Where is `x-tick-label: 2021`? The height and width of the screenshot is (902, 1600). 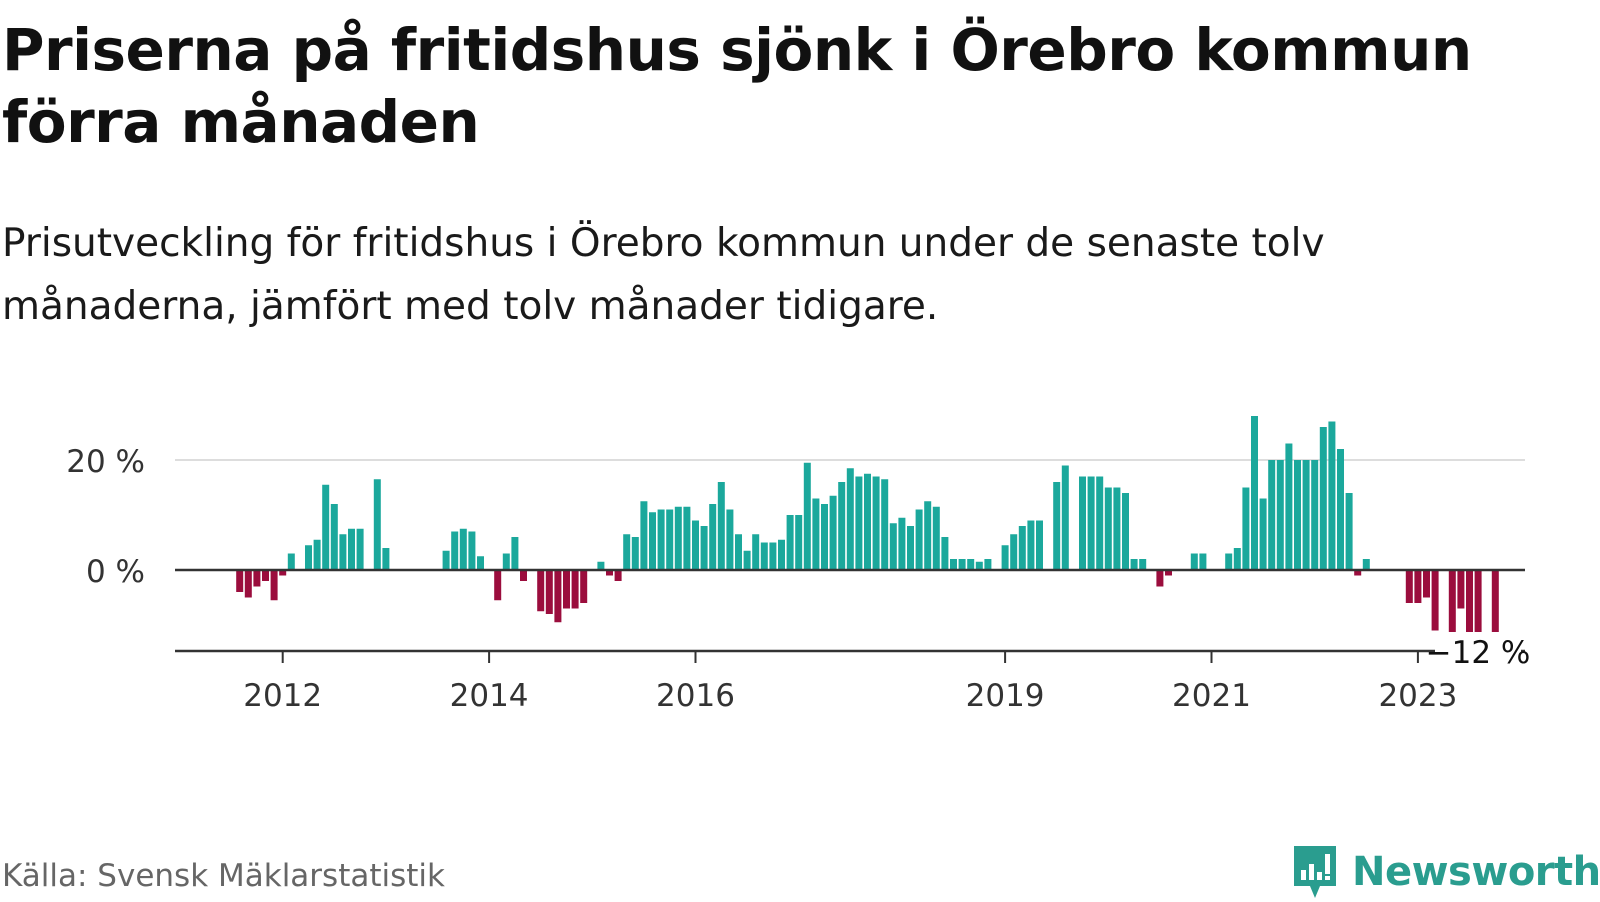 x-tick-label: 2021 is located at coordinates (1211, 696).